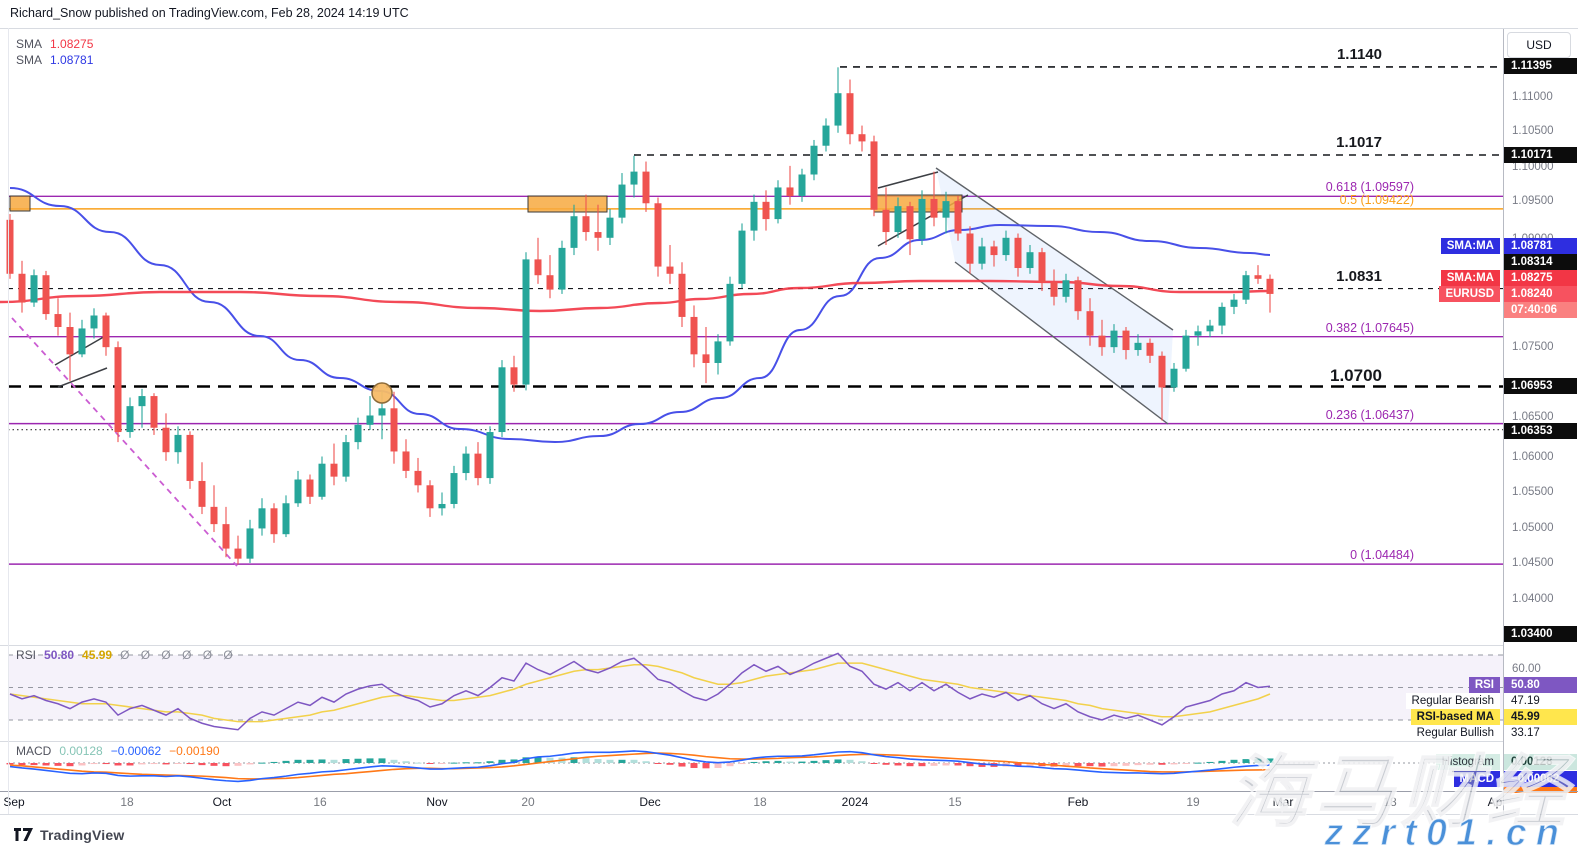  What do you see at coordinates (437, 802) in the screenshot?
I see `time-axis-label: Nov` at bounding box center [437, 802].